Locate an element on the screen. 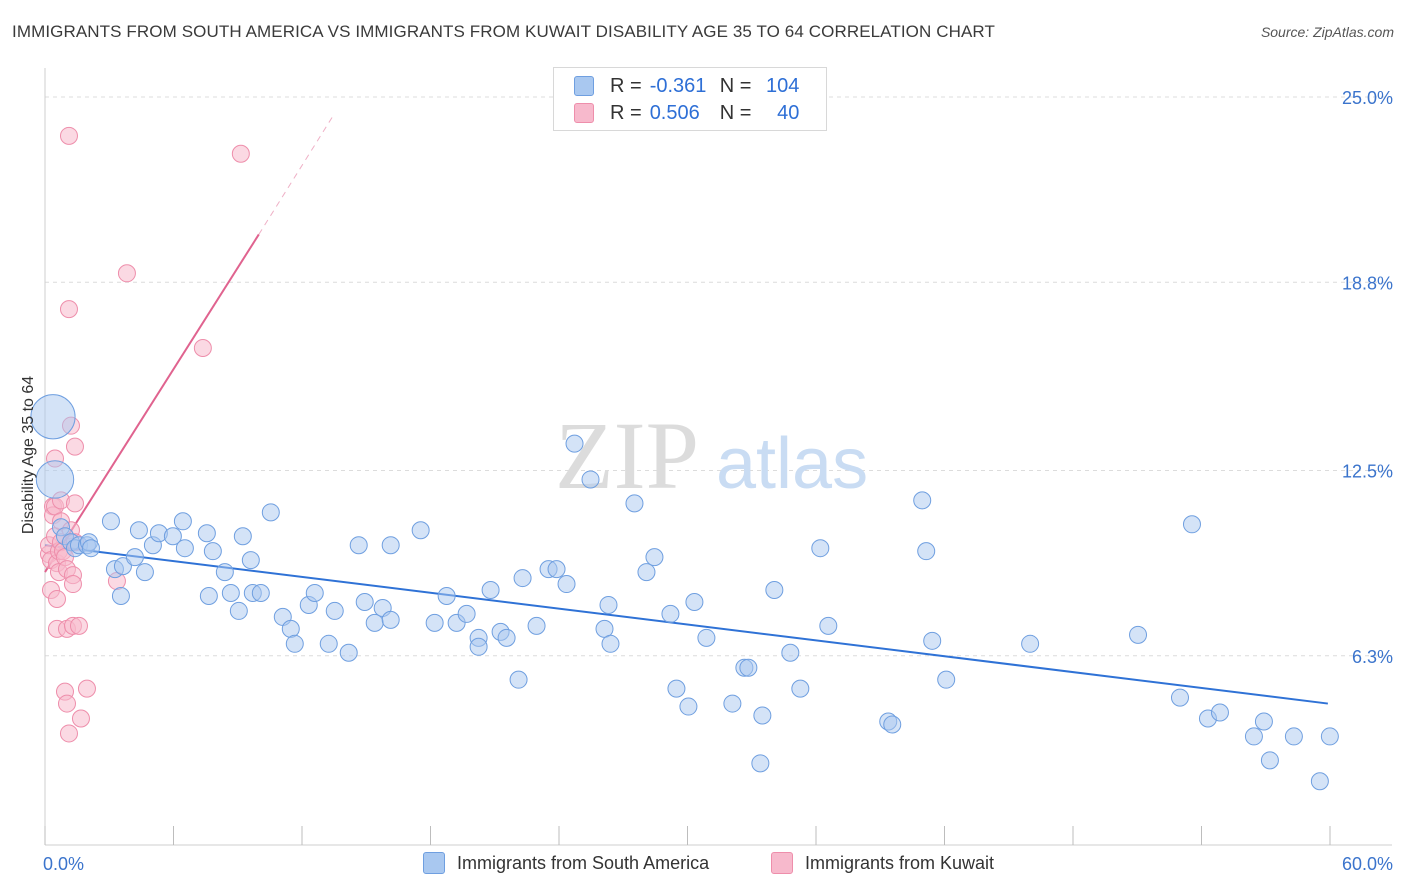  legend-r-value: -0.361 is located at coordinates (678, 85).